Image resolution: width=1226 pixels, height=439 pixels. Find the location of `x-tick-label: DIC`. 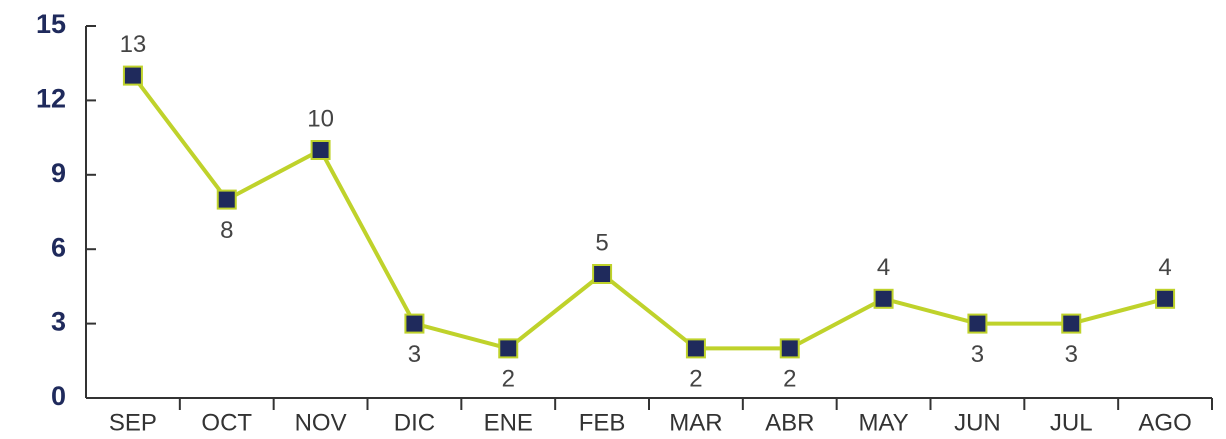

x-tick-label: DIC is located at coordinates (414, 422).